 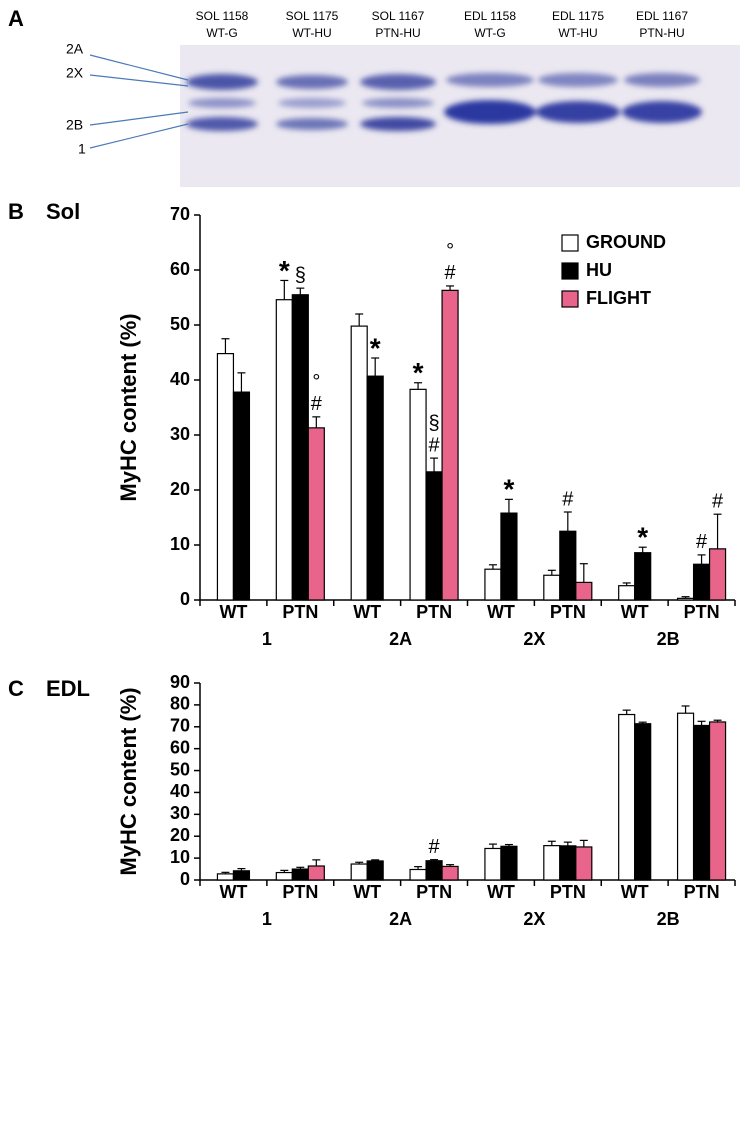 What do you see at coordinates (398, 16) in the screenshot?
I see `lane-label: SOL 1167` at bounding box center [398, 16].